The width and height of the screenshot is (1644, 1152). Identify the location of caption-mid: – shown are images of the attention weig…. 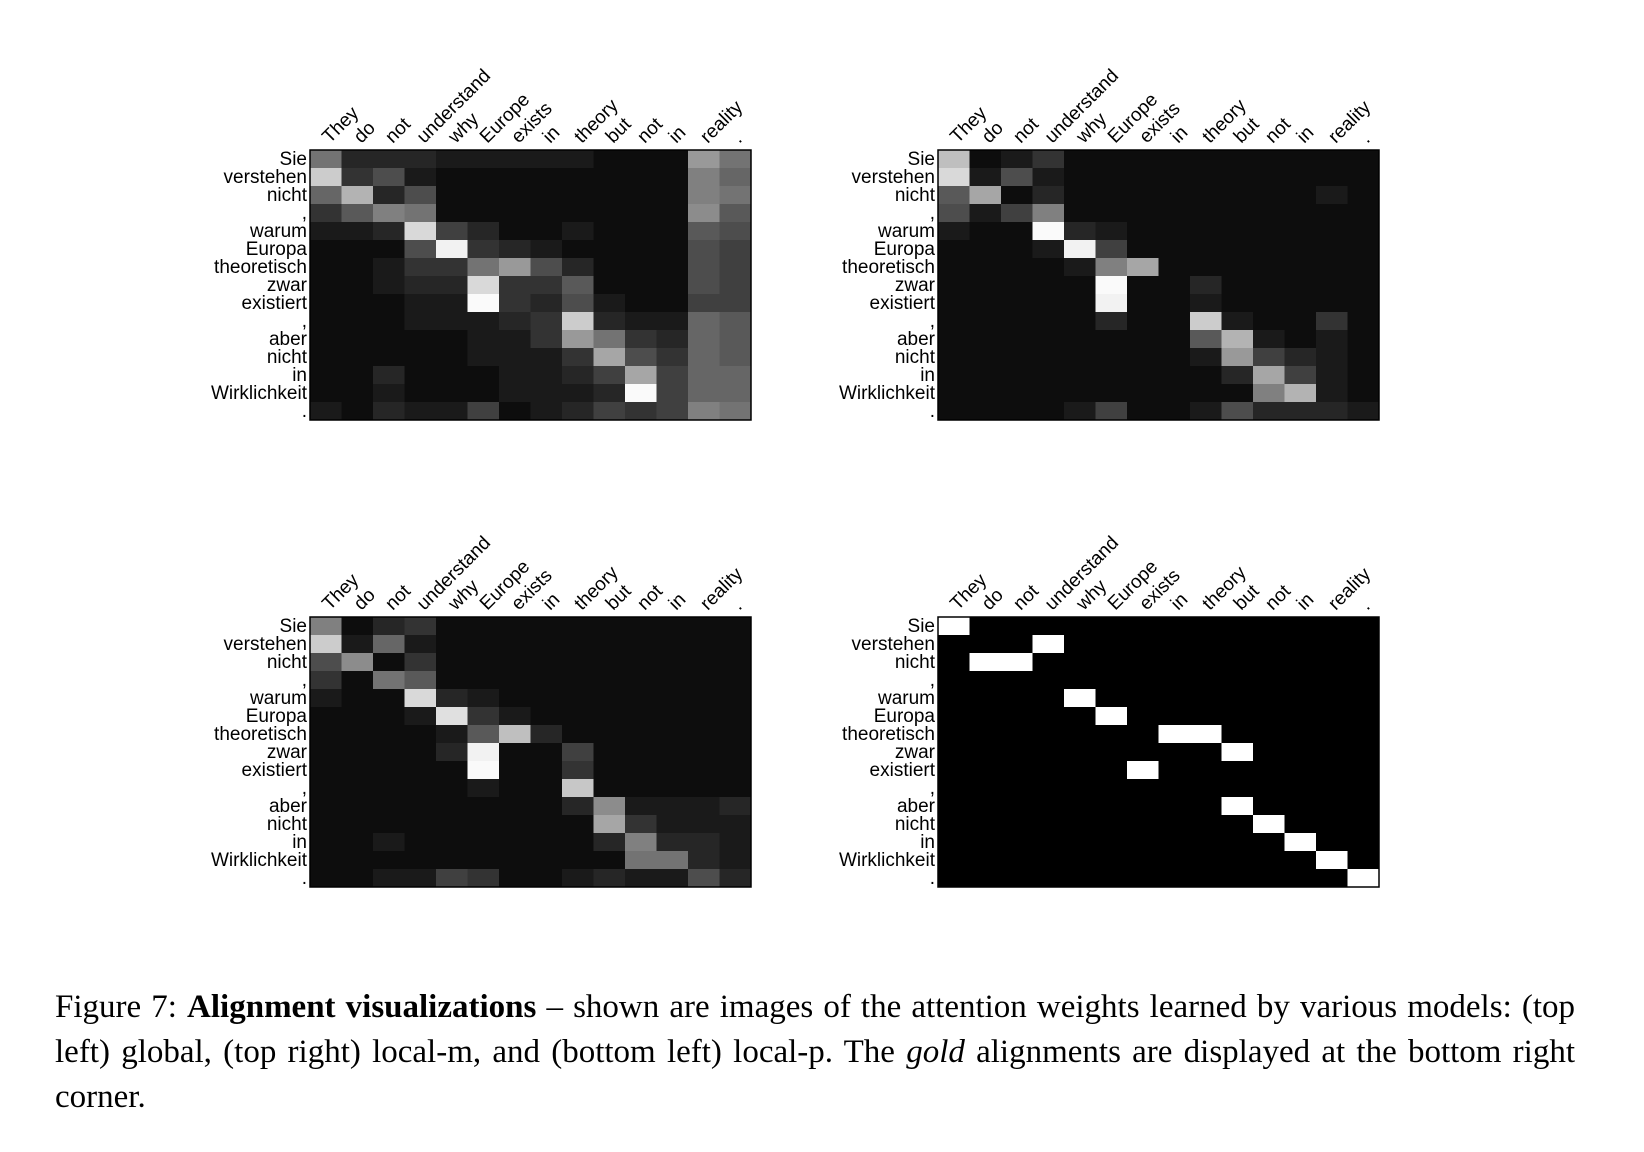
(815, 1029).